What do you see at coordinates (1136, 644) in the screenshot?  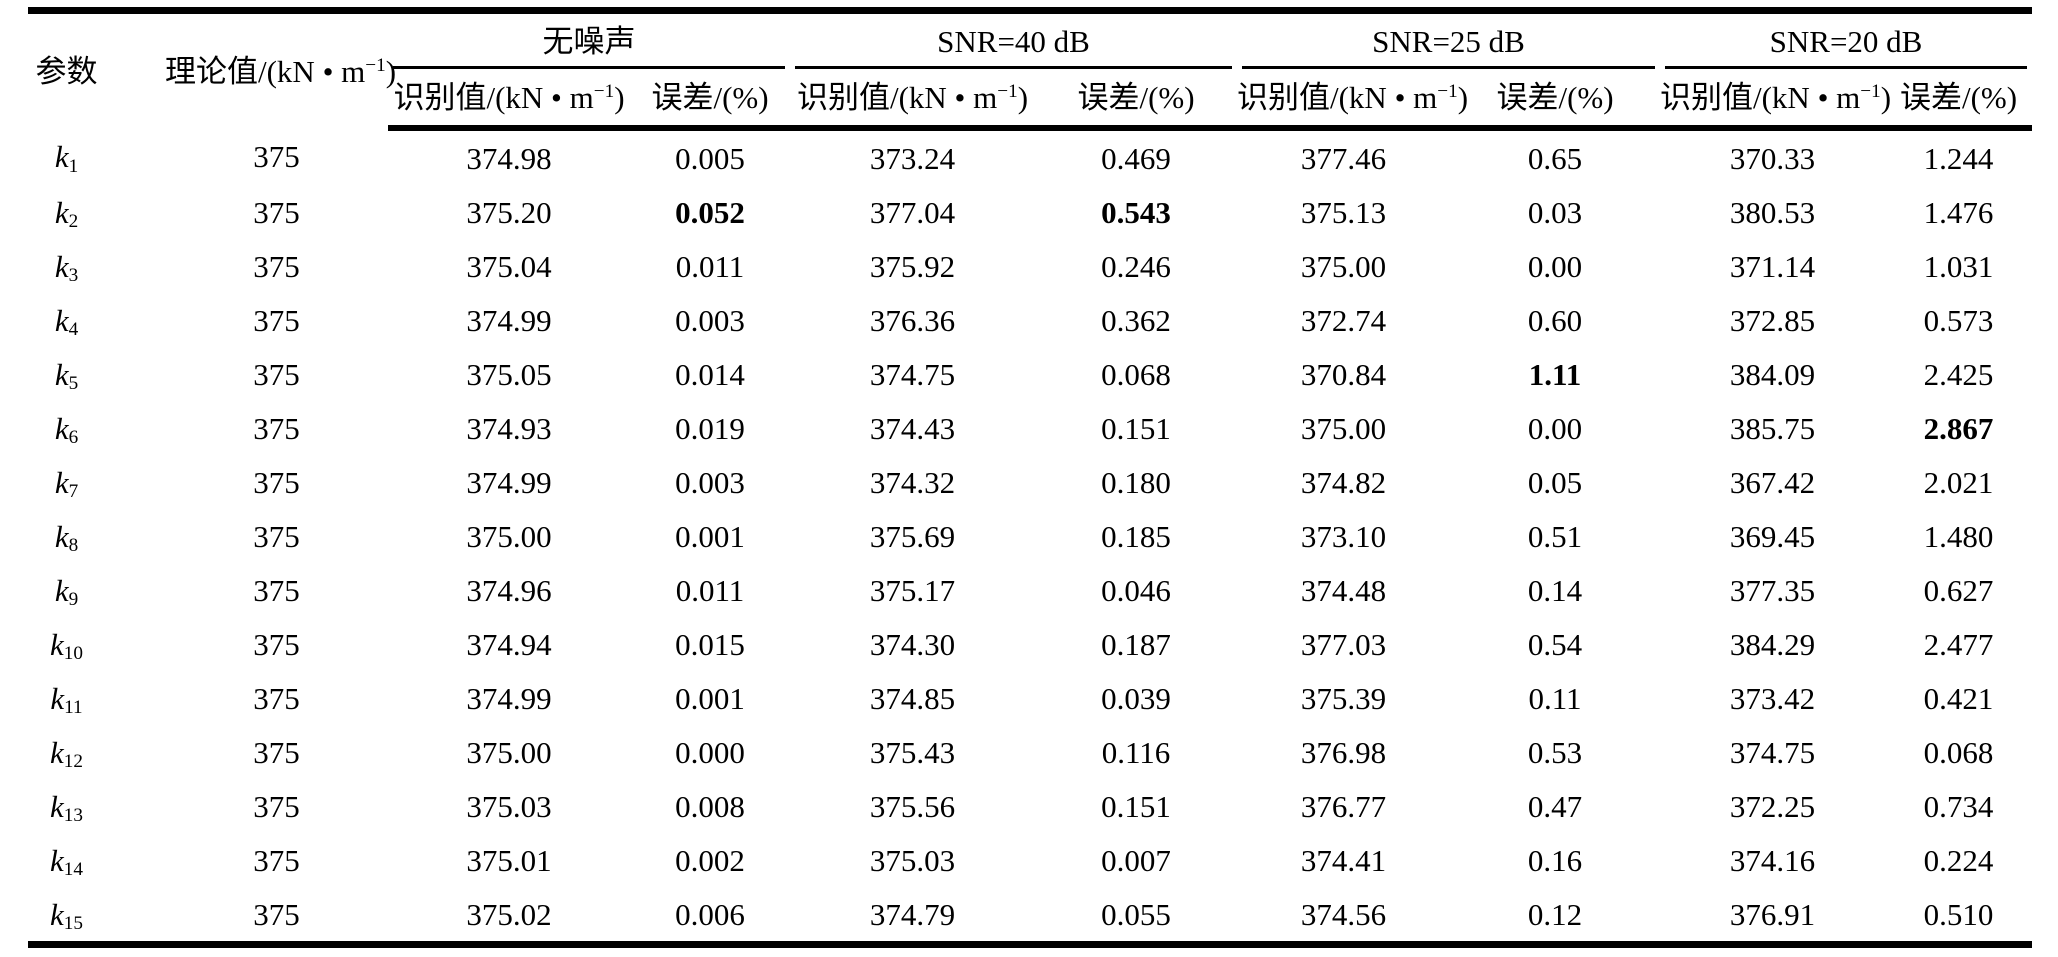 I see `value-cell: 0.187` at bounding box center [1136, 644].